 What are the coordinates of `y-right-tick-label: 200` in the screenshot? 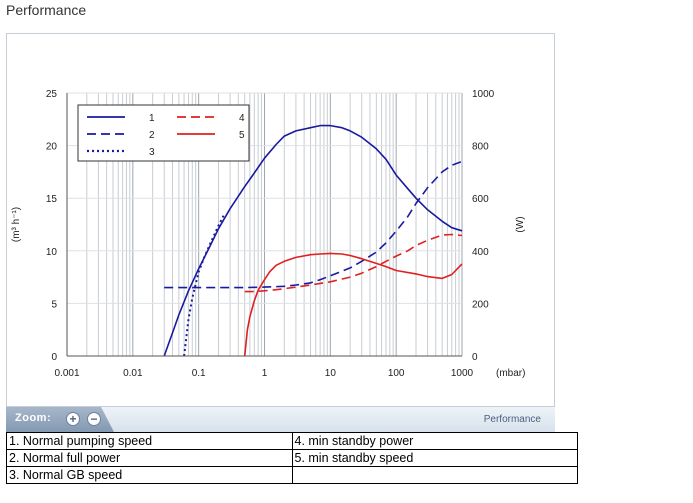 It's located at (480, 304).